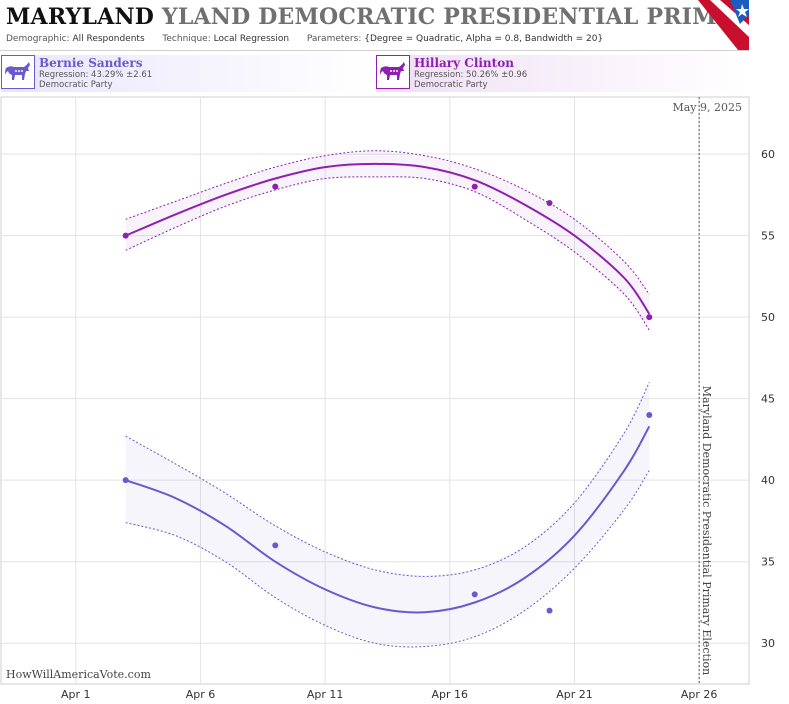 The image size is (789, 704). What do you see at coordinates (723, 25) in the screenshot?
I see `site-logo-icon` at bounding box center [723, 25].